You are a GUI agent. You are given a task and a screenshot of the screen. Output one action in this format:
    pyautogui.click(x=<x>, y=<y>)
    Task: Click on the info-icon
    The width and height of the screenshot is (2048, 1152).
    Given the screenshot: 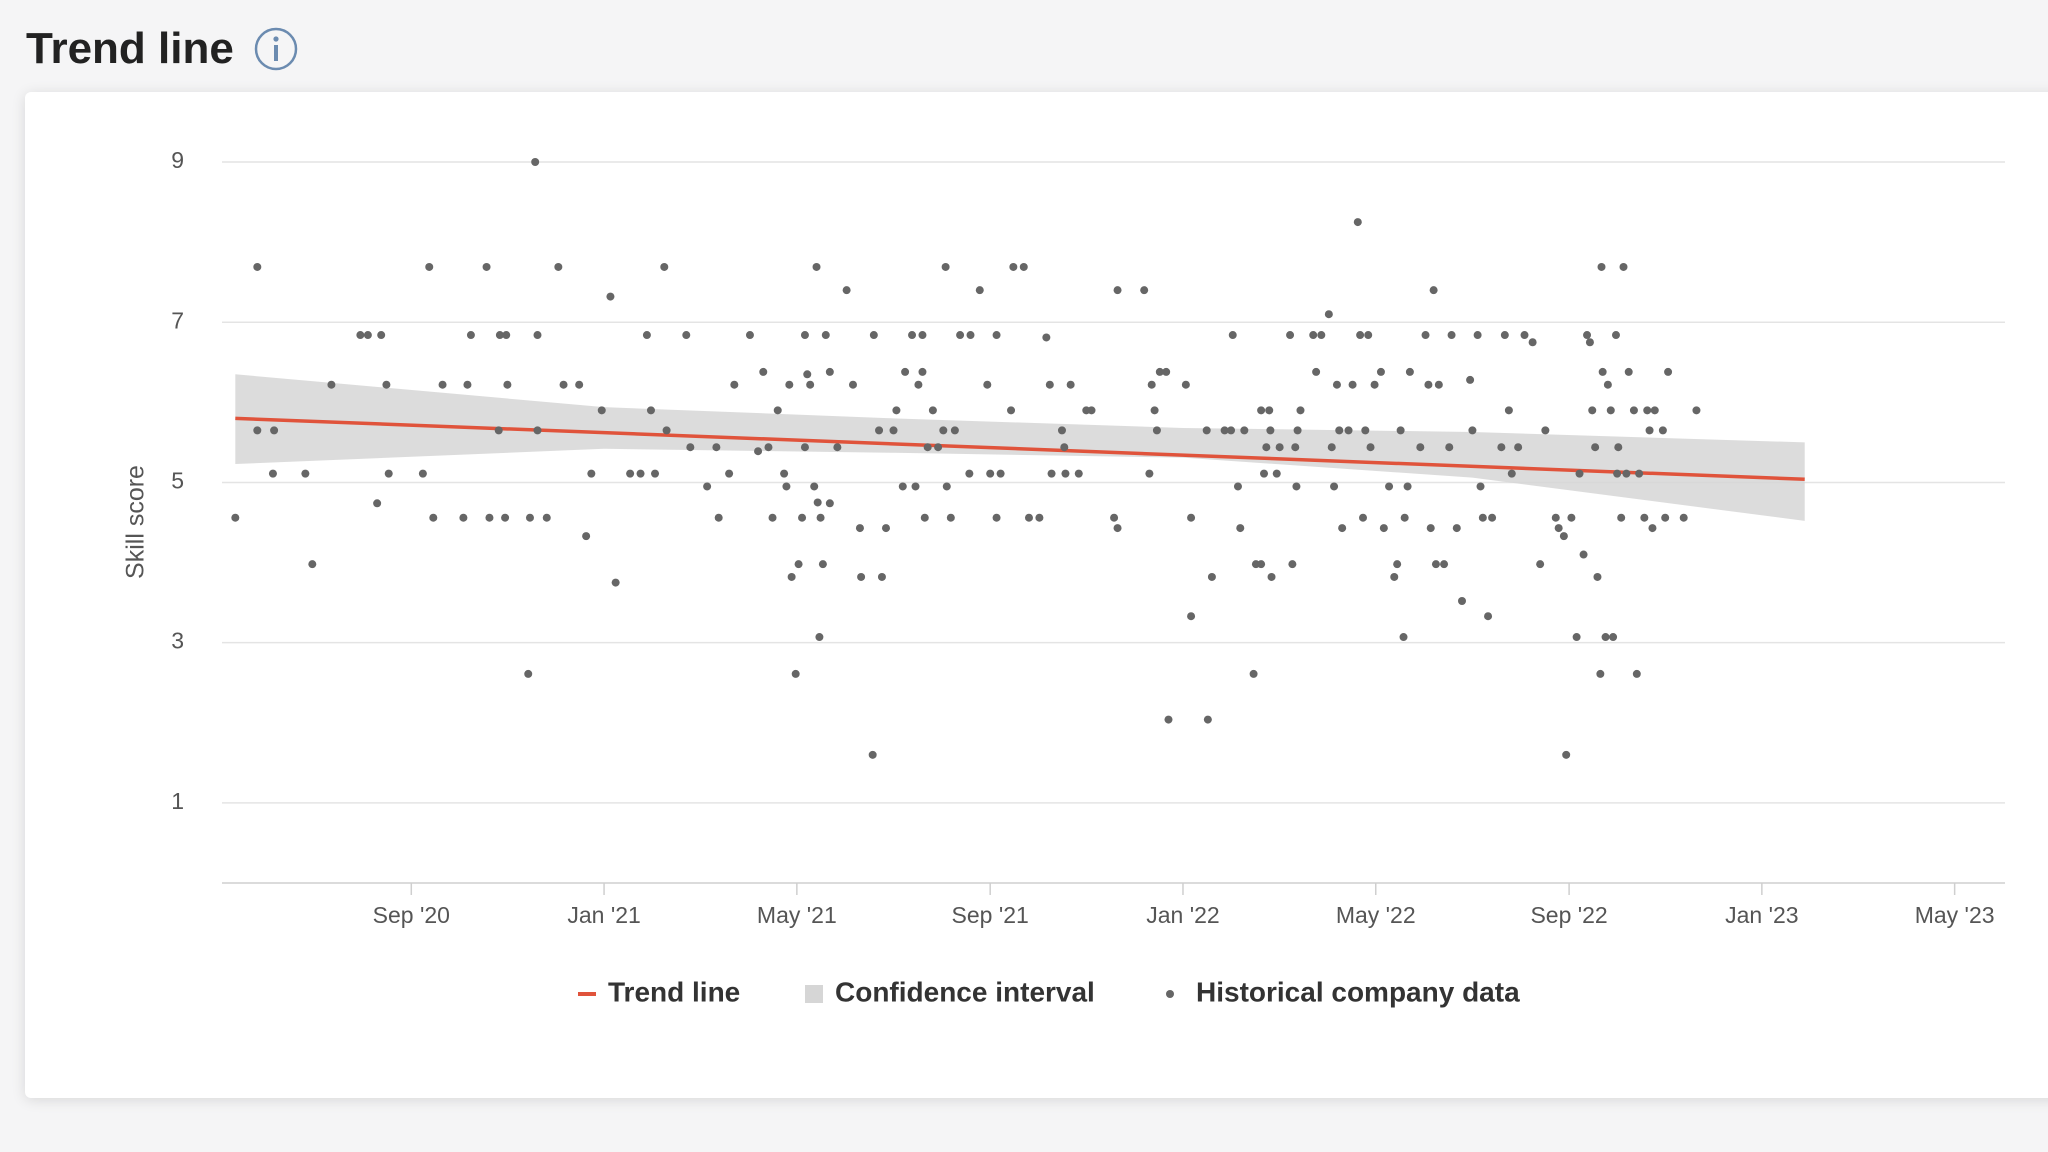 What is the action you would take?
    pyautogui.click(x=276, y=49)
    